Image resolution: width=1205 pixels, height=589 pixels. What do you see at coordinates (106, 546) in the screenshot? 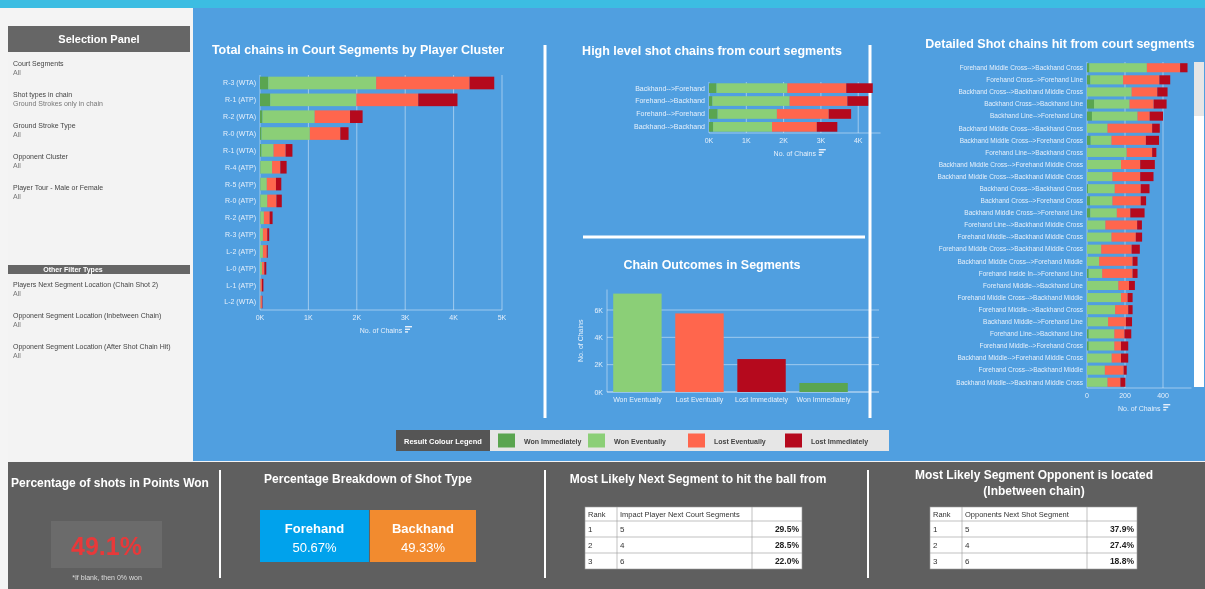
I see `text: 49.1%` at bounding box center [106, 546].